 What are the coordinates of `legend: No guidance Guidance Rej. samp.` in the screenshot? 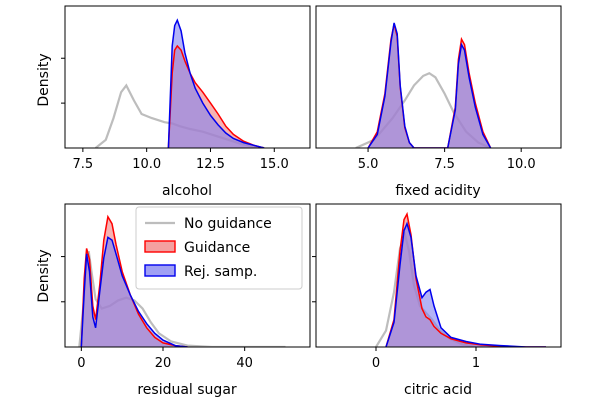 It's located at (219, 248).